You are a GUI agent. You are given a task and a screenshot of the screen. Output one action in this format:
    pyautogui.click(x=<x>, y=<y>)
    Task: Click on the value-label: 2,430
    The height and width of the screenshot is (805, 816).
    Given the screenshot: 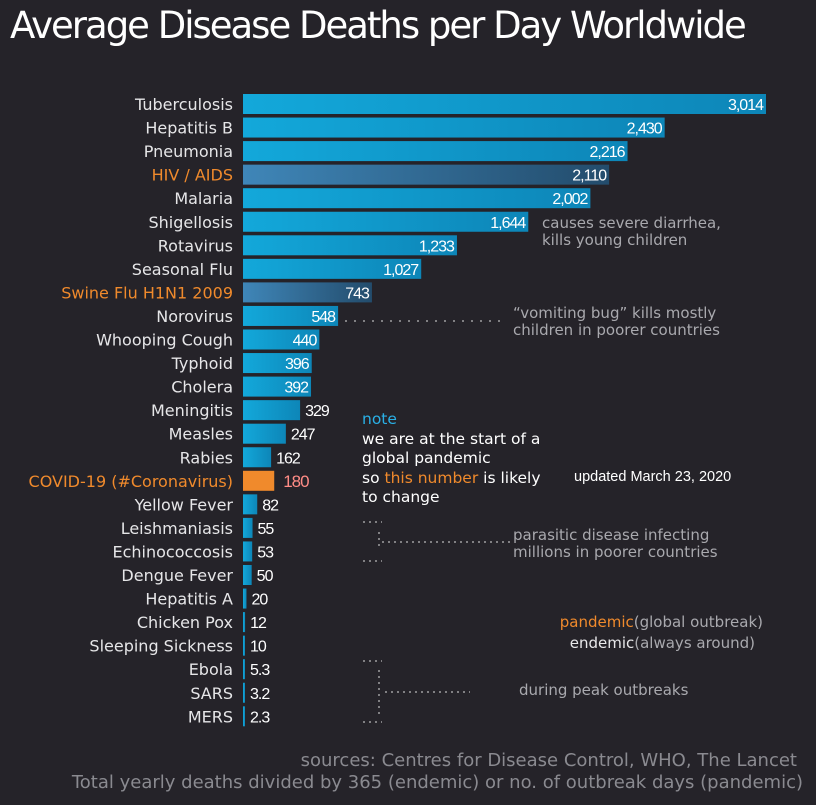 What is the action you would take?
    pyautogui.click(x=645, y=129)
    